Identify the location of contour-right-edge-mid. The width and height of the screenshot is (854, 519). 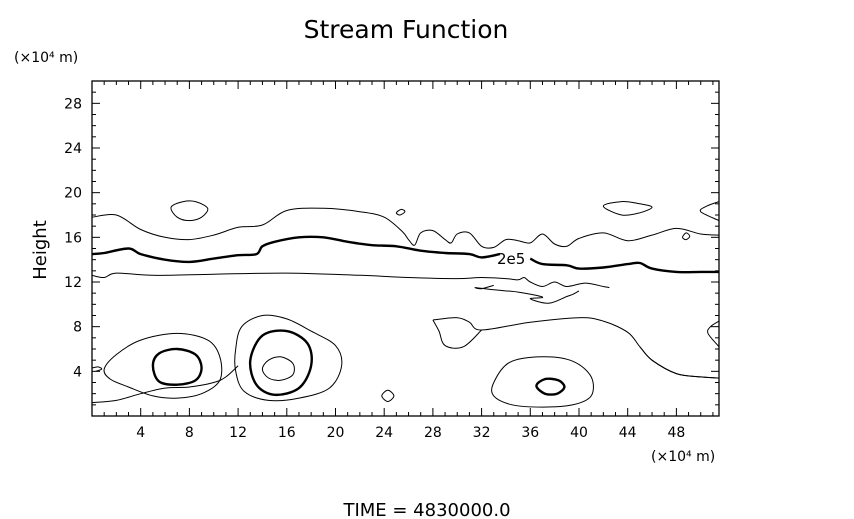
(713, 334).